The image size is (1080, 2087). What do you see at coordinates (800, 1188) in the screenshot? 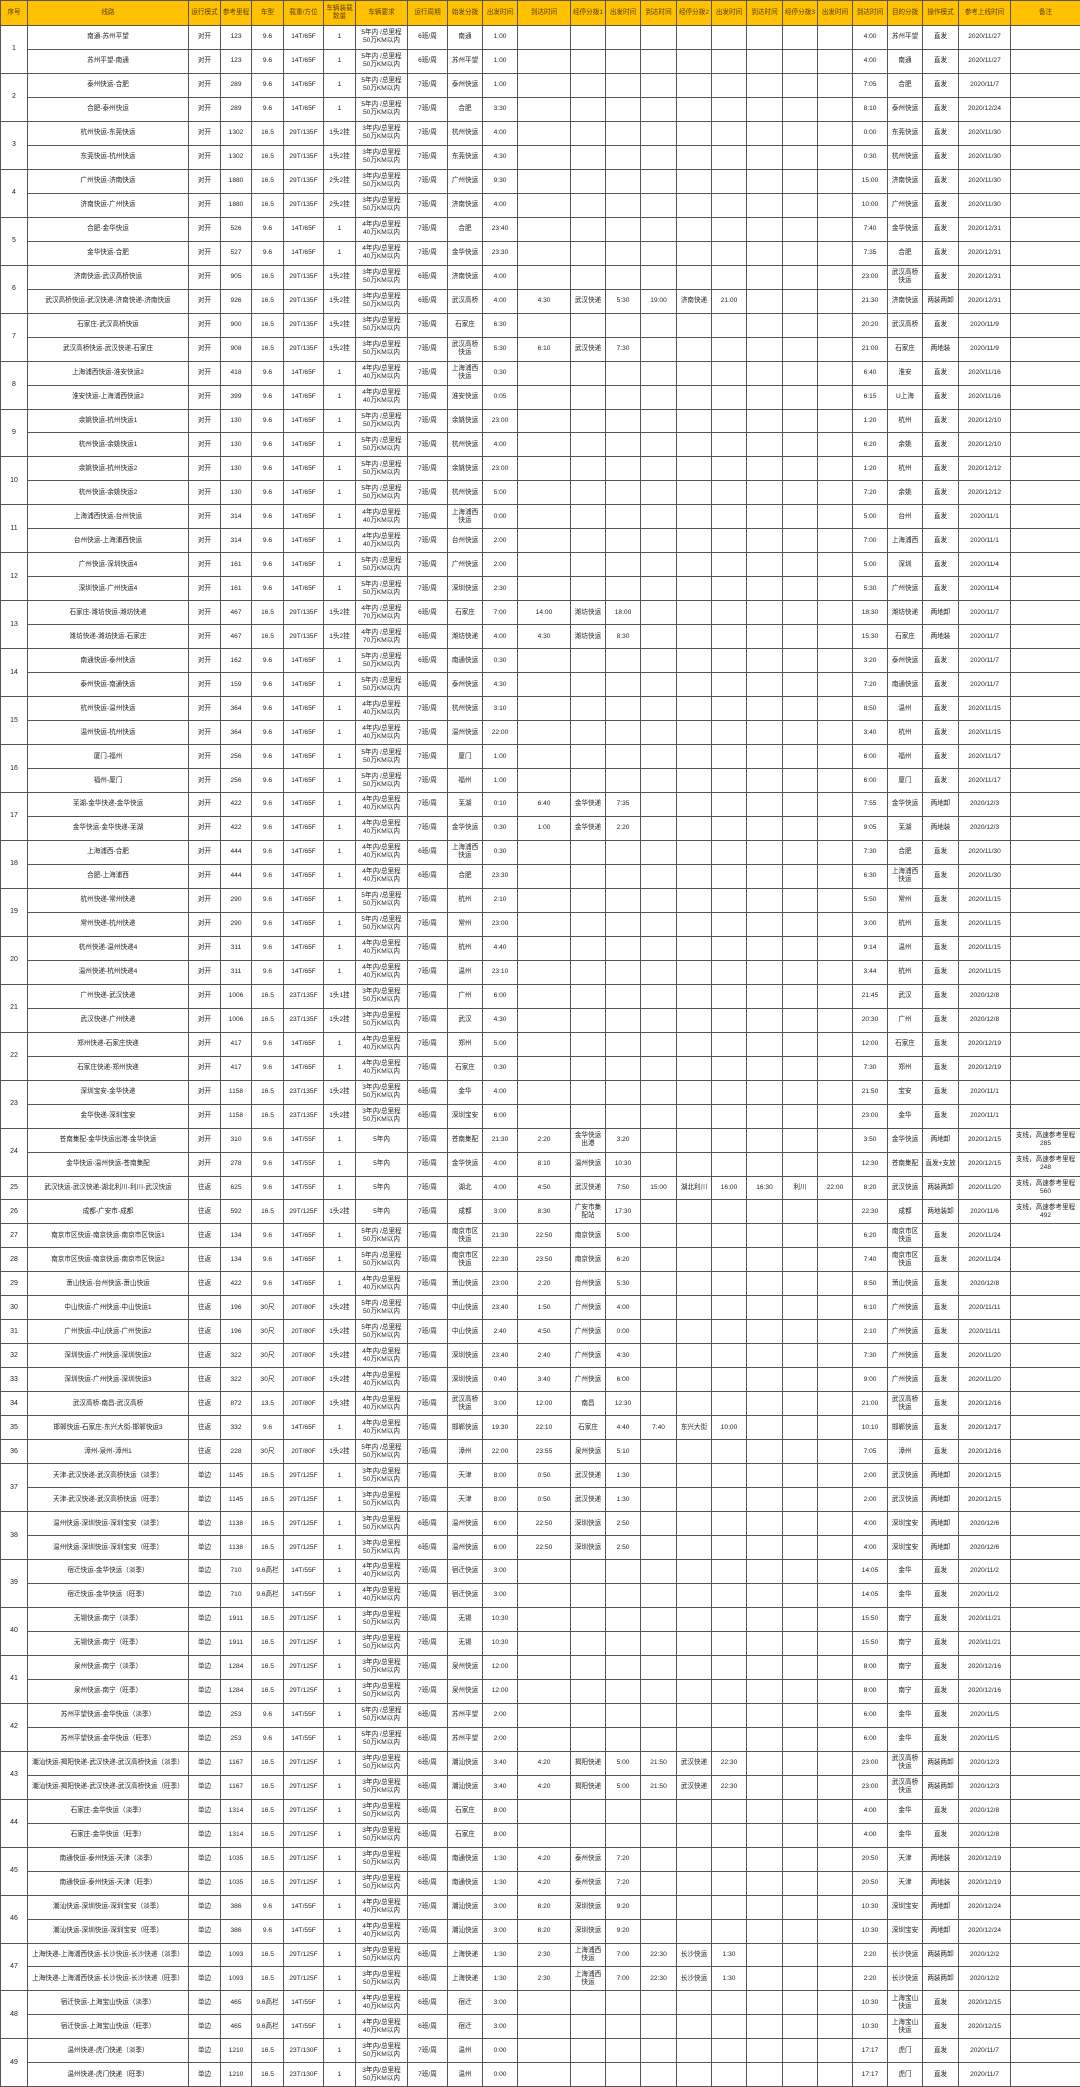
I see `stop3-hub-cell: 利川` at bounding box center [800, 1188].